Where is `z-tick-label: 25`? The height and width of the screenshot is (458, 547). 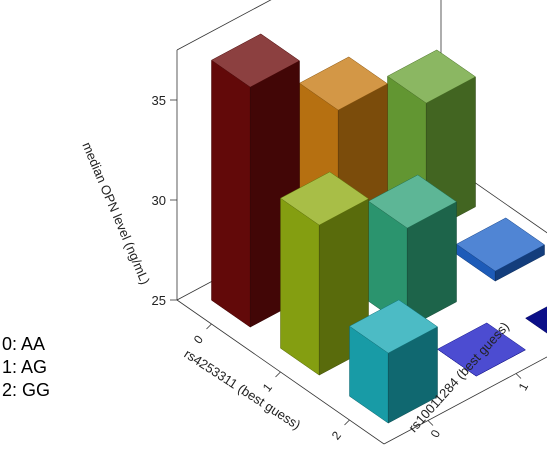
z-tick-label: 25 is located at coordinates (159, 300).